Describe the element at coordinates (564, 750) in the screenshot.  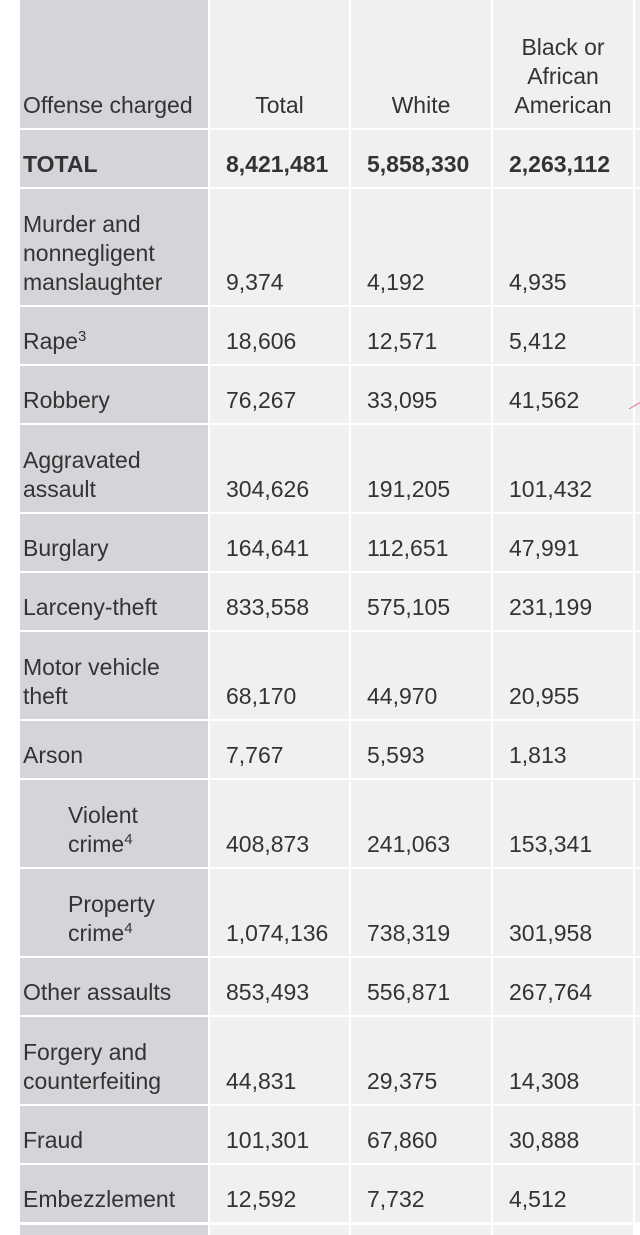
I see `row-black: 1,813` at that location.